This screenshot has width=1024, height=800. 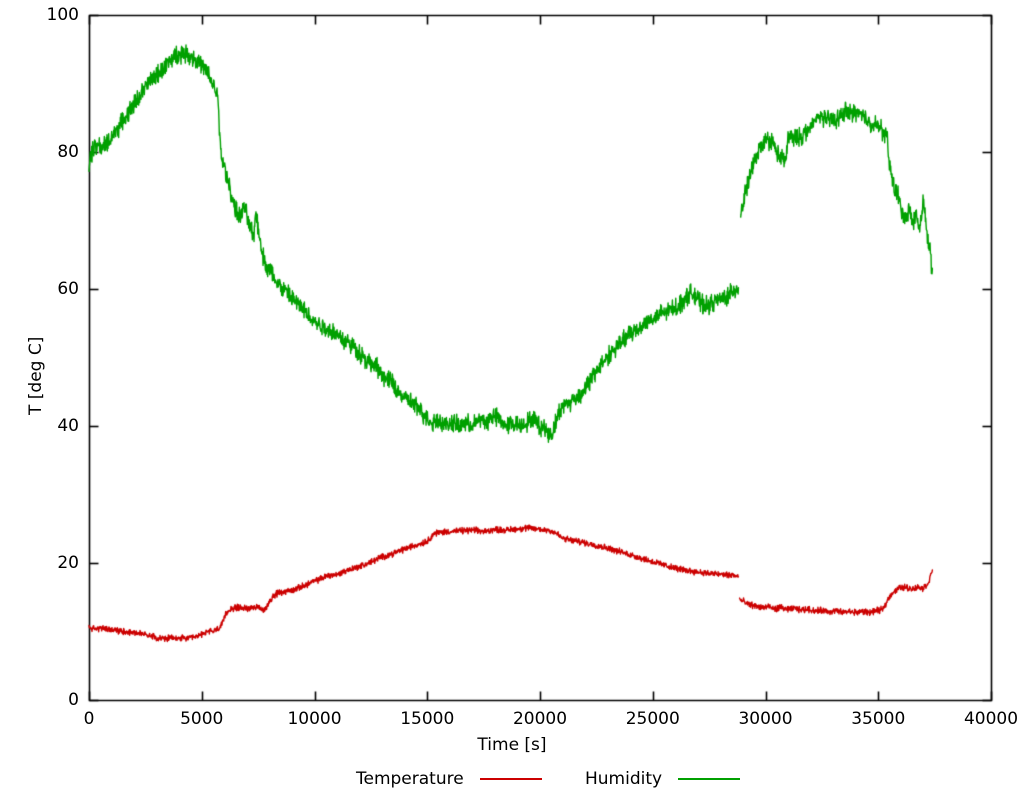 I want to click on y-tick-label: 60, so click(x=68, y=289).